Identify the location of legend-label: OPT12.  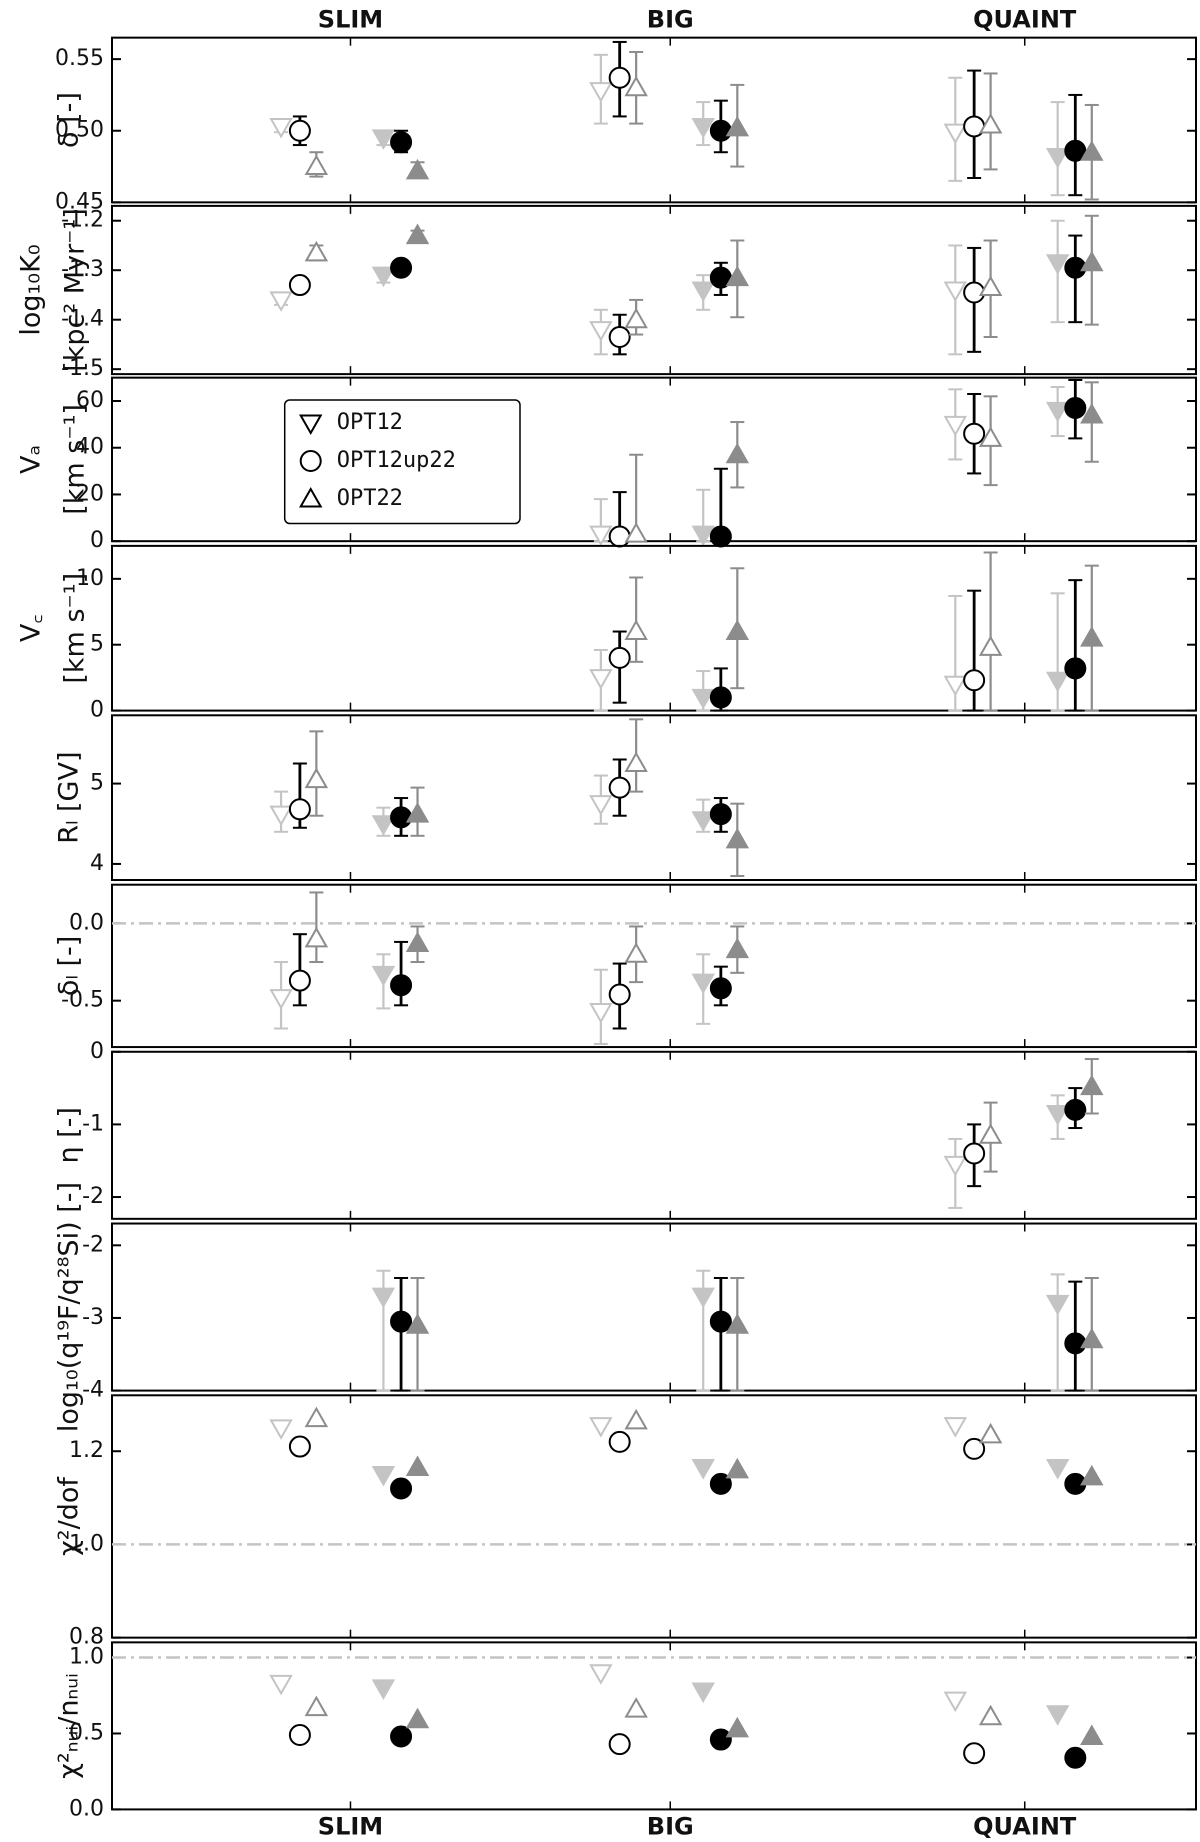
(370, 422).